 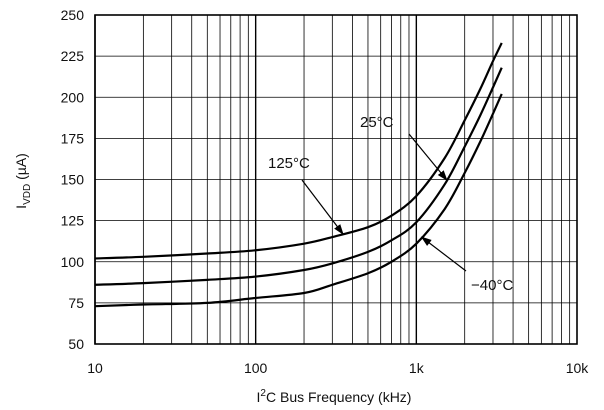 I want to click on x-tick-label: 10k, so click(x=578, y=368).